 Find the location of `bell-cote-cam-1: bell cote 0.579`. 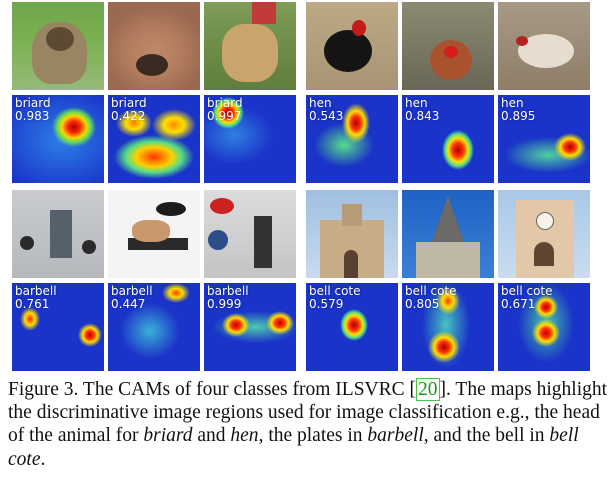

bell-cote-cam-1: bell cote 0.579 is located at coordinates (352, 327).